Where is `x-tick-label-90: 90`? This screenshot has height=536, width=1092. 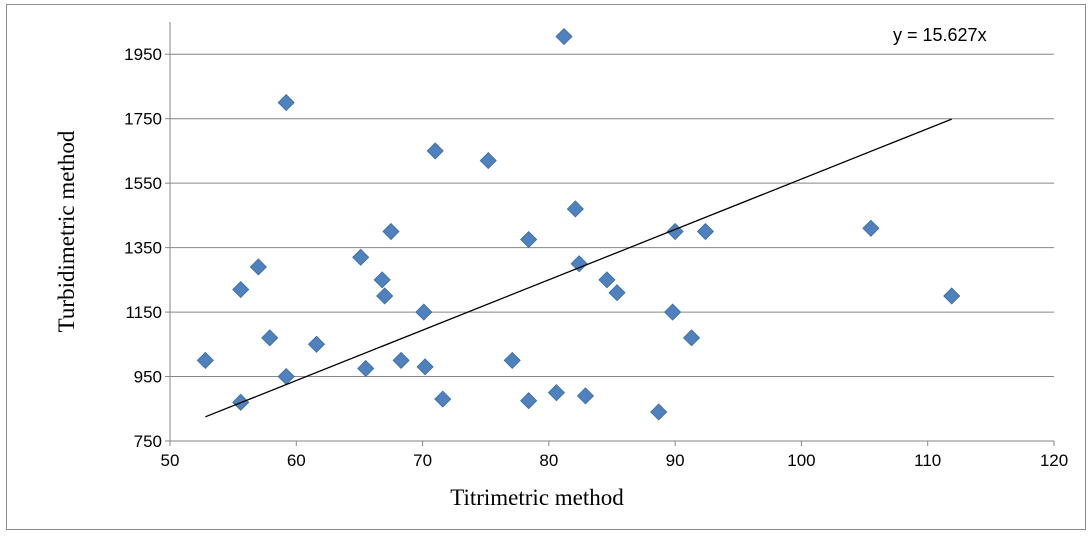
x-tick-label-90: 90 is located at coordinates (675, 460).